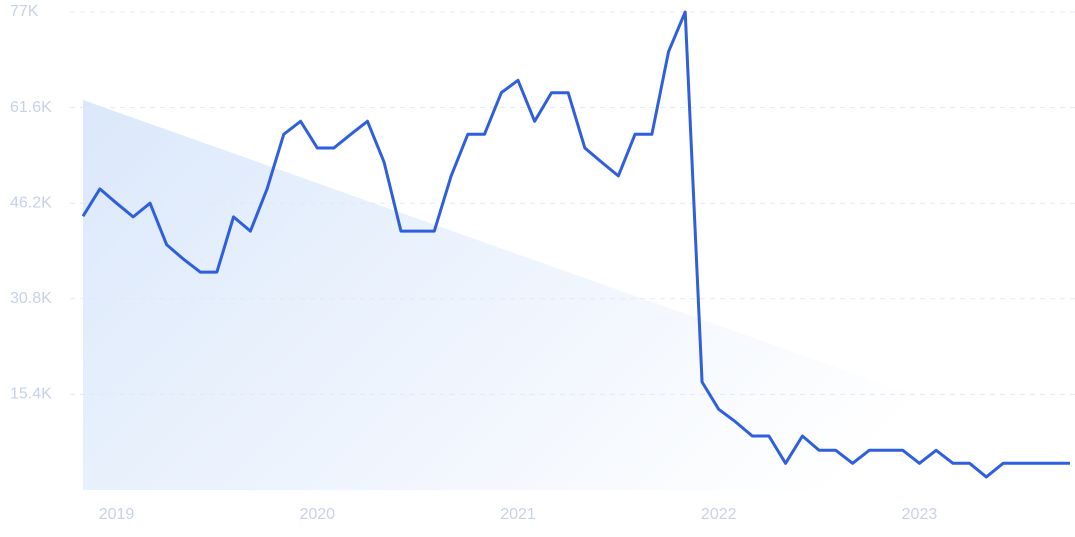  What do you see at coordinates (317, 514) in the screenshot?
I see `x-tick-label: 2020` at bounding box center [317, 514].